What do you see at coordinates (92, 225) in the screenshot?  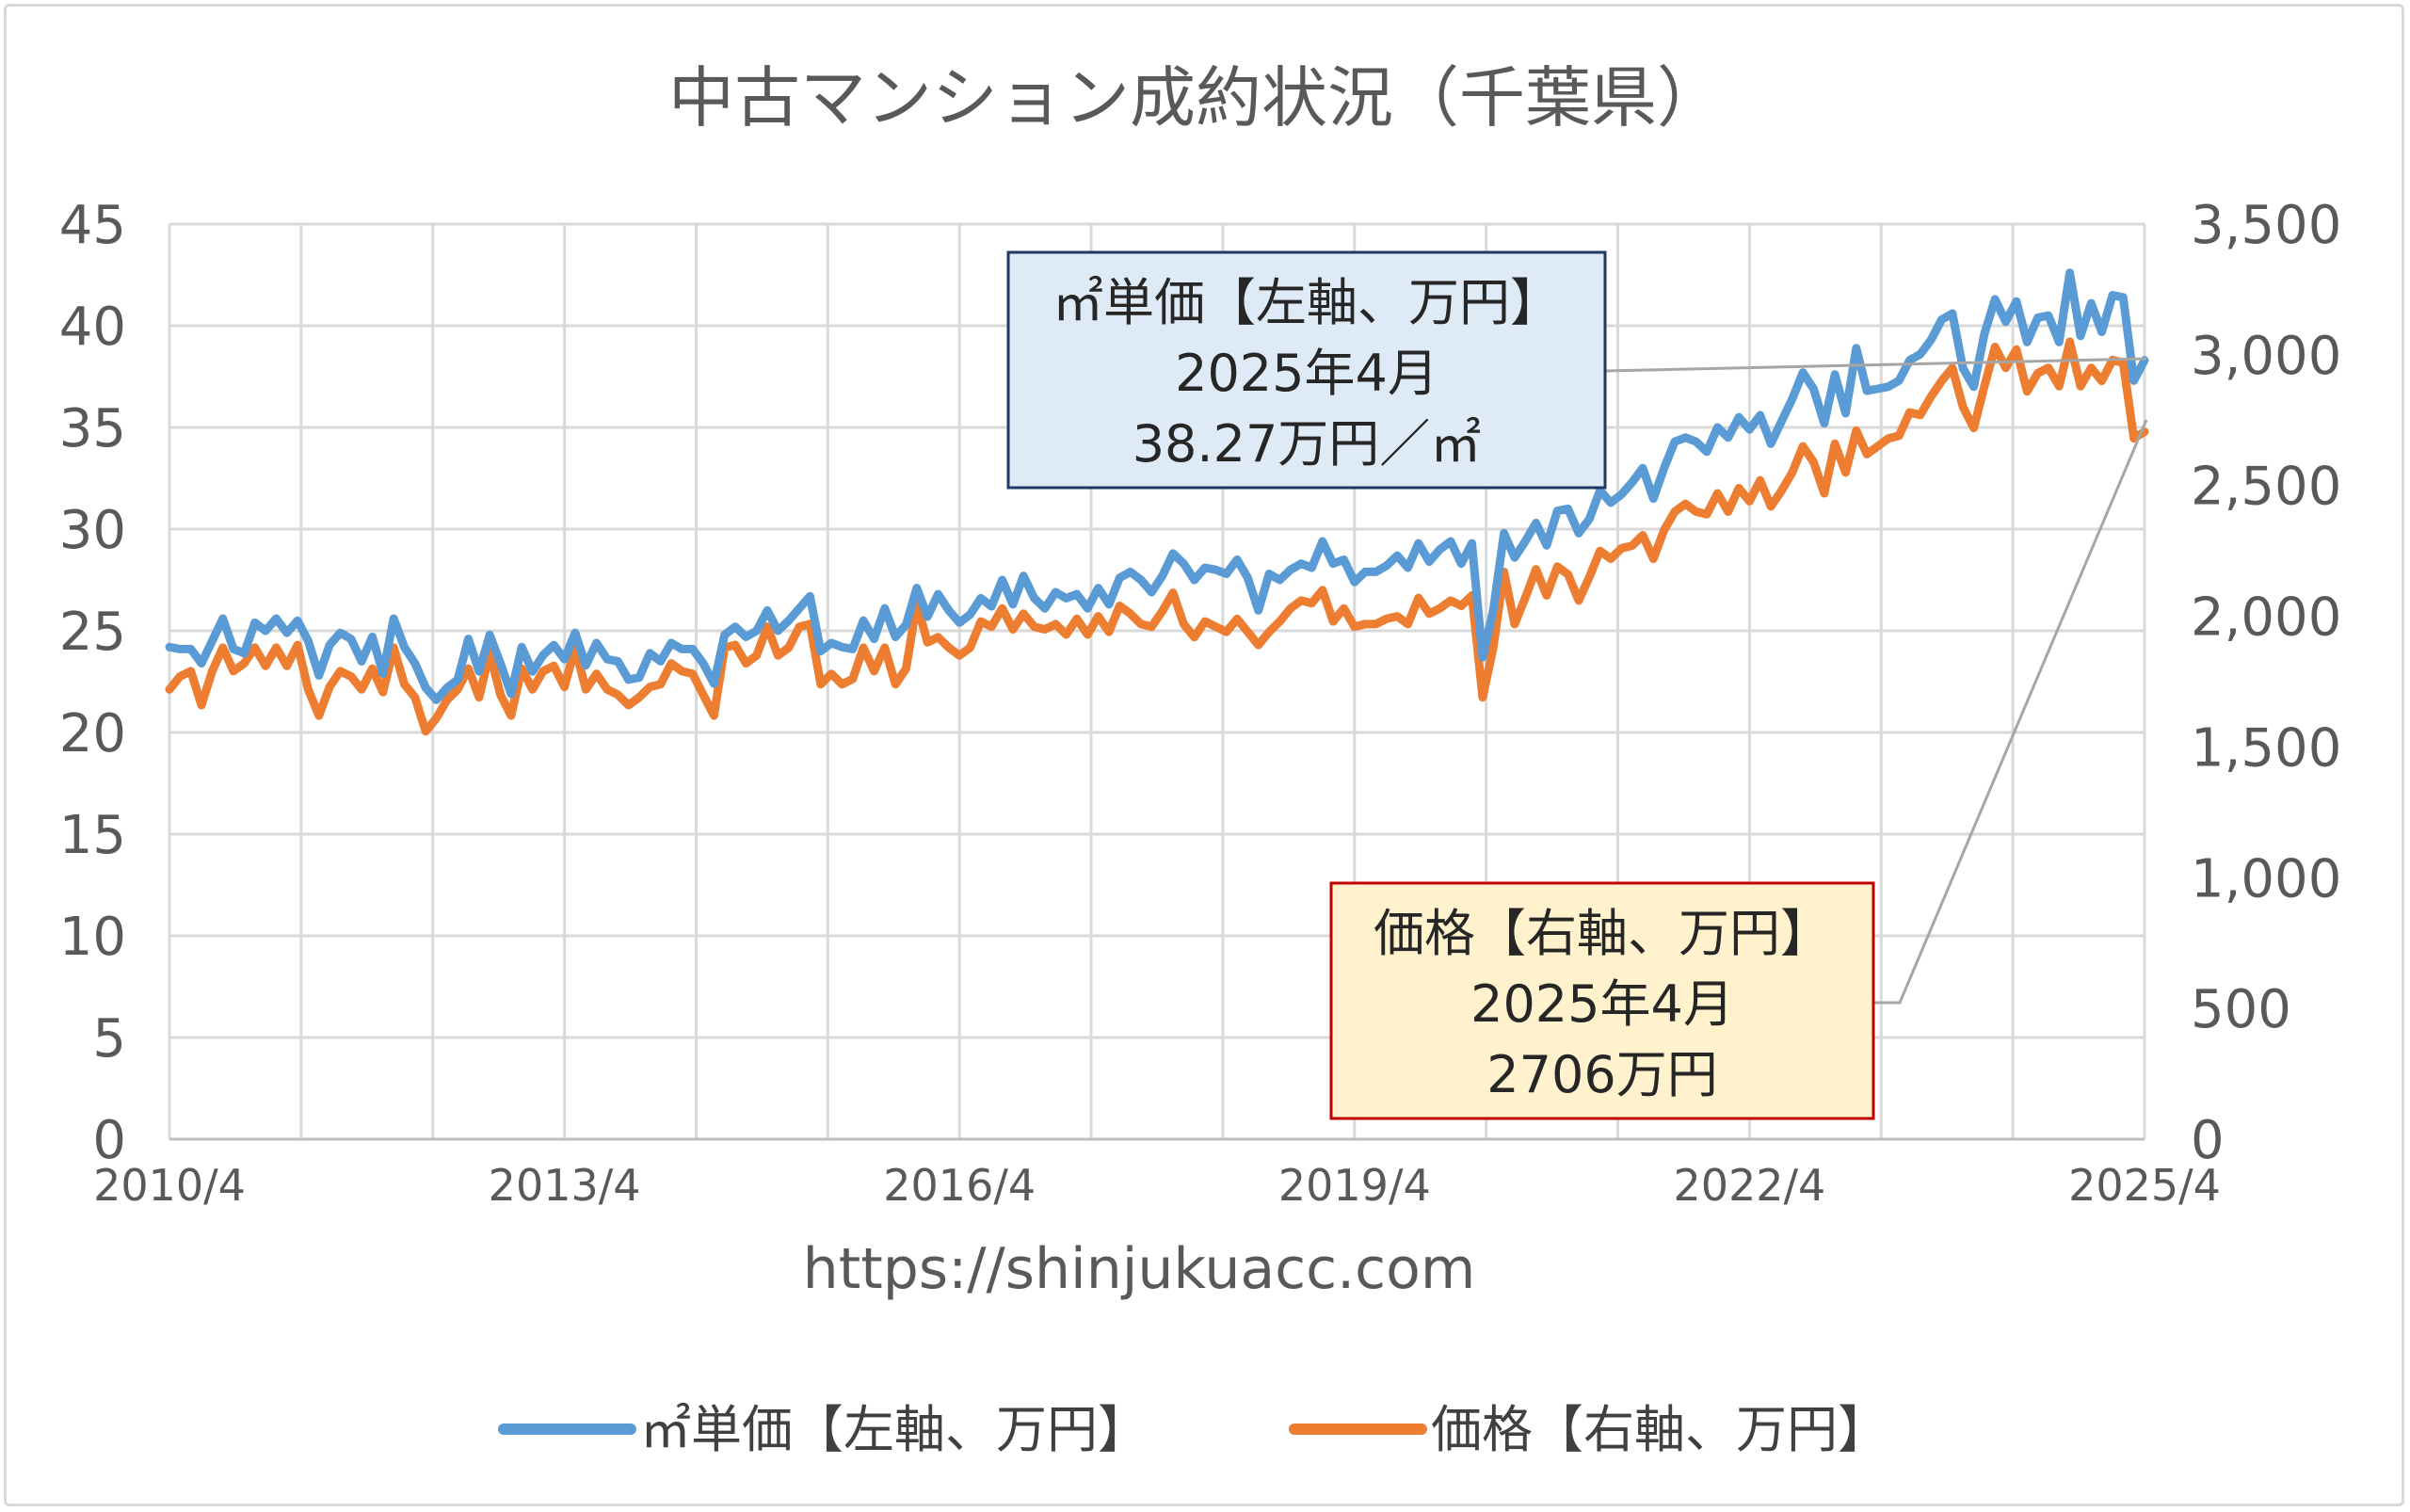 I see `left-tick-label: 45` at bounding box center [92, 225].